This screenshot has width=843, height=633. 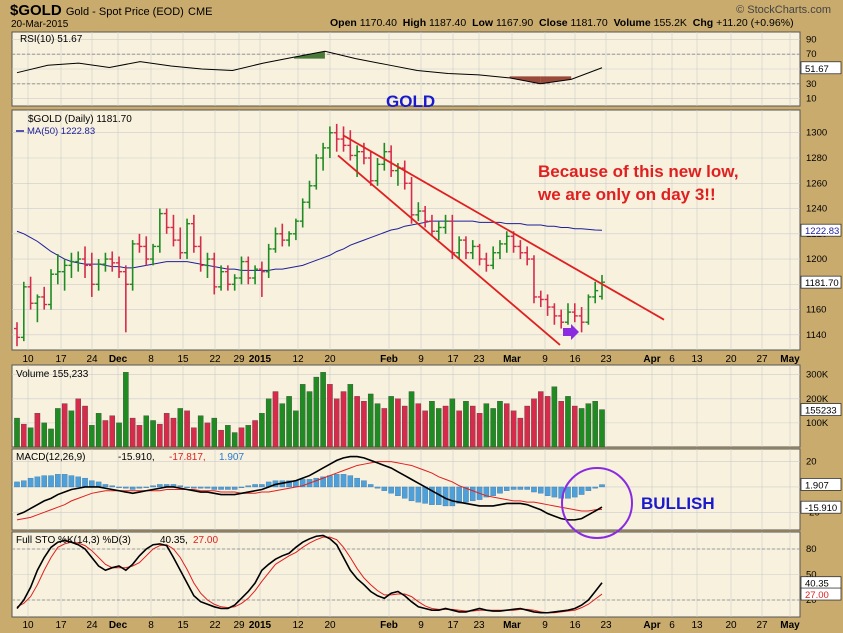 I want to click on open-label: Open, so click(x=343, y=23).